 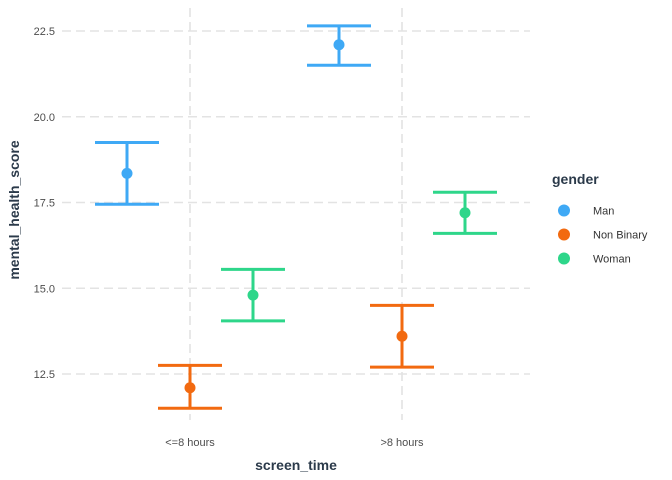 I want to click on x-axis-title: screen_time, so click(x=296, y=465).